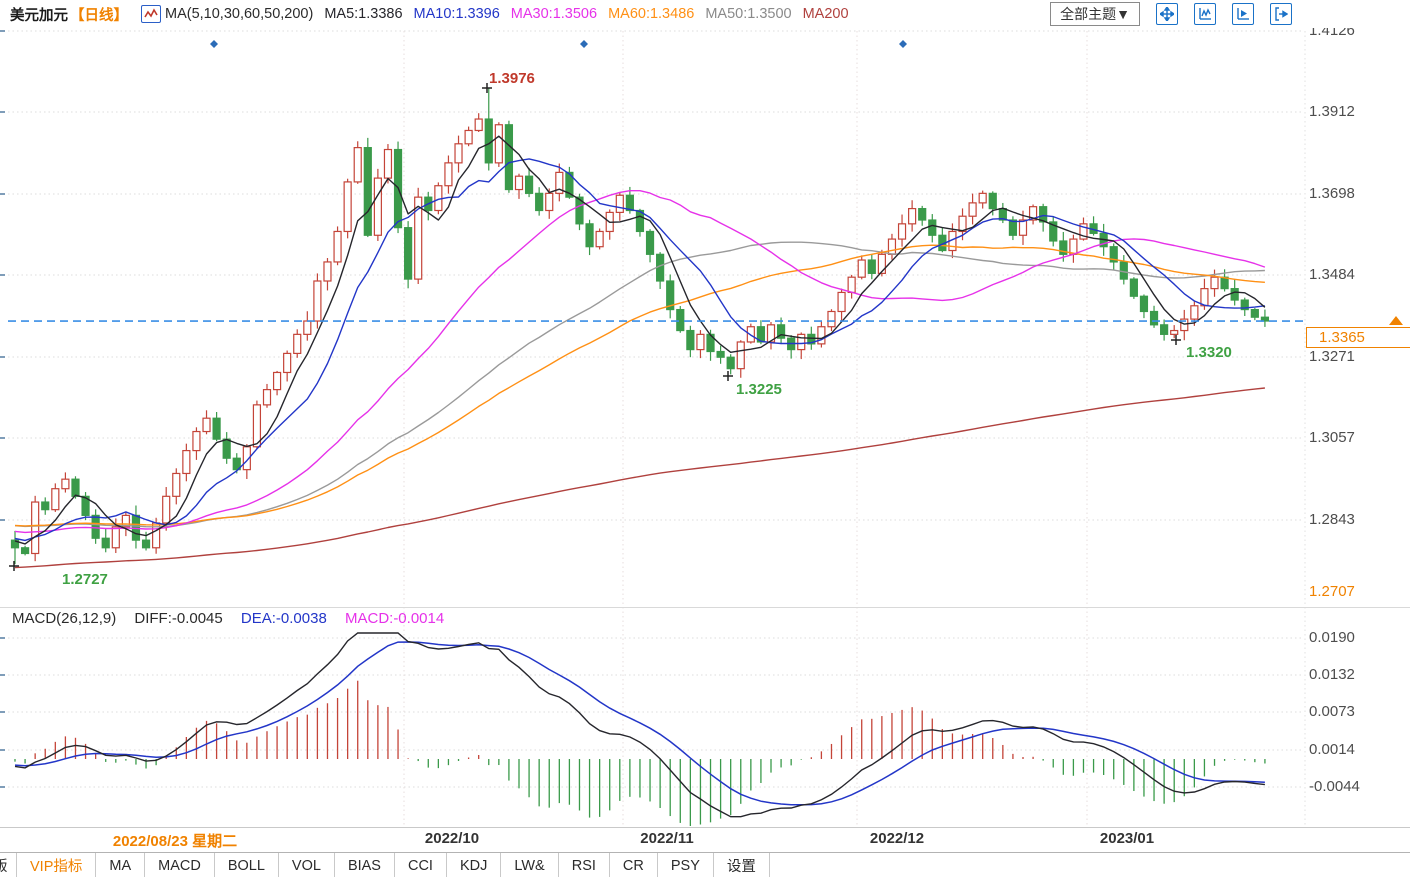 This screenshot has height=877, width=1410. Describe the element at coordinates (394, 618) in the screenshot. I see `macd-macd-value: MACD:-0.0014` at that location.